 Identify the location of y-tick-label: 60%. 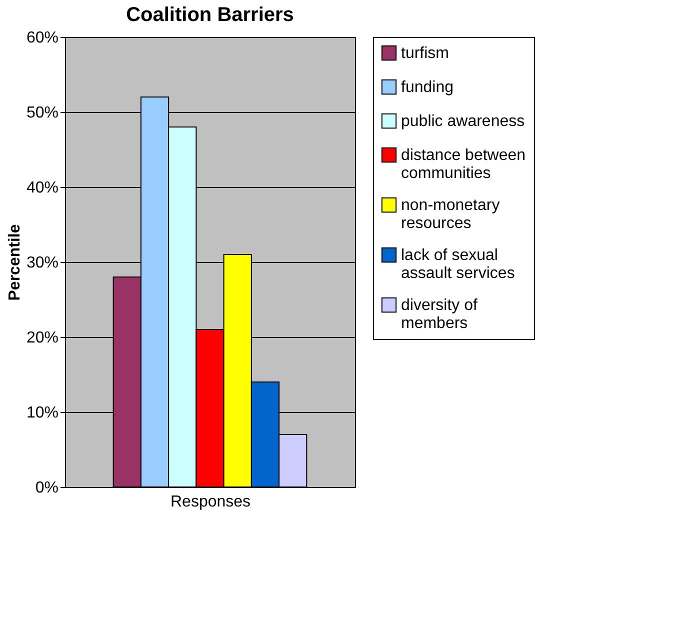
(42, 38).